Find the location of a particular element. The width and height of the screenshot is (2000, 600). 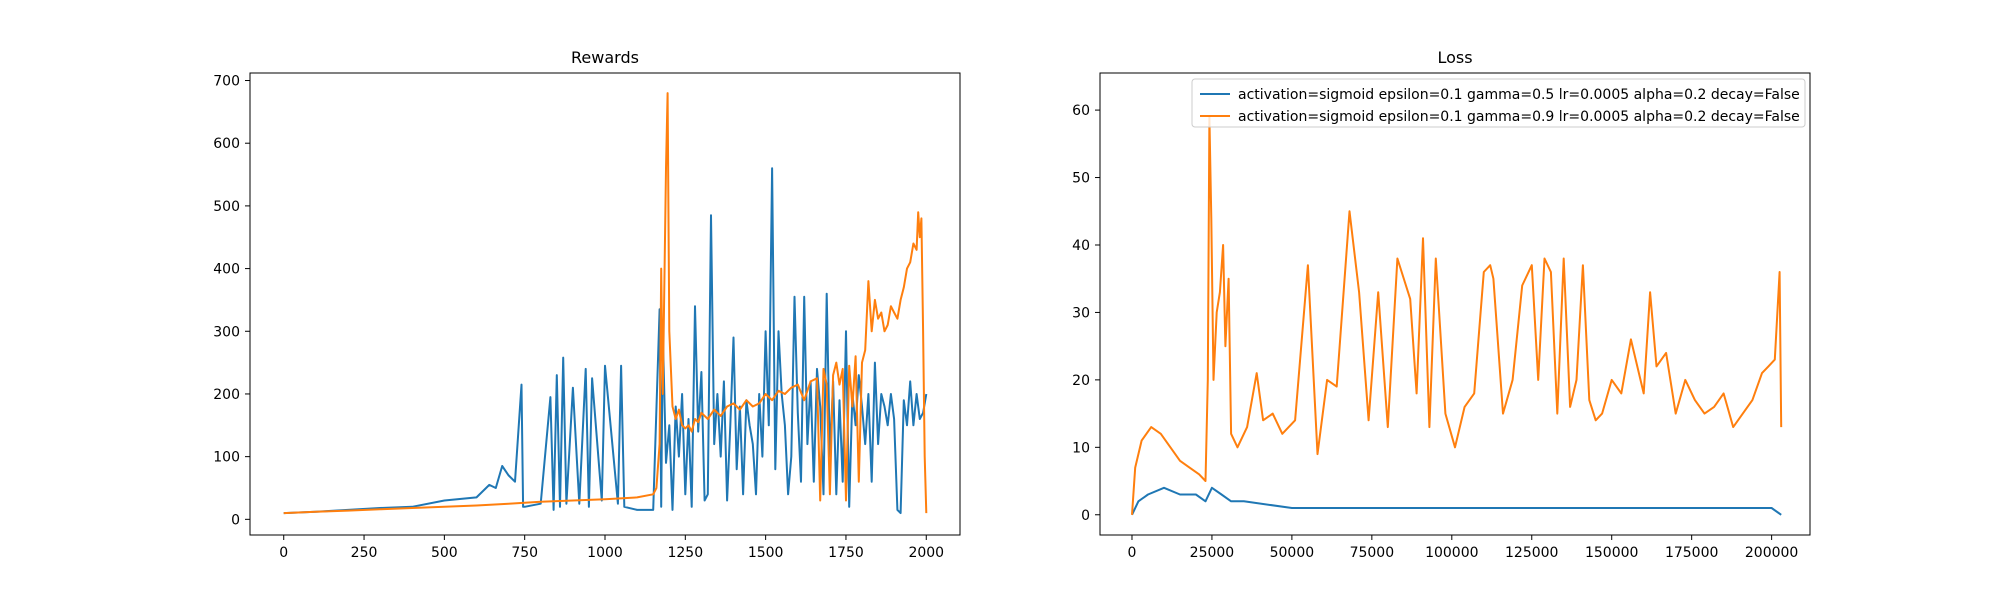

loss-y-tick-label: 60 is located at coordinates (1081, 111).